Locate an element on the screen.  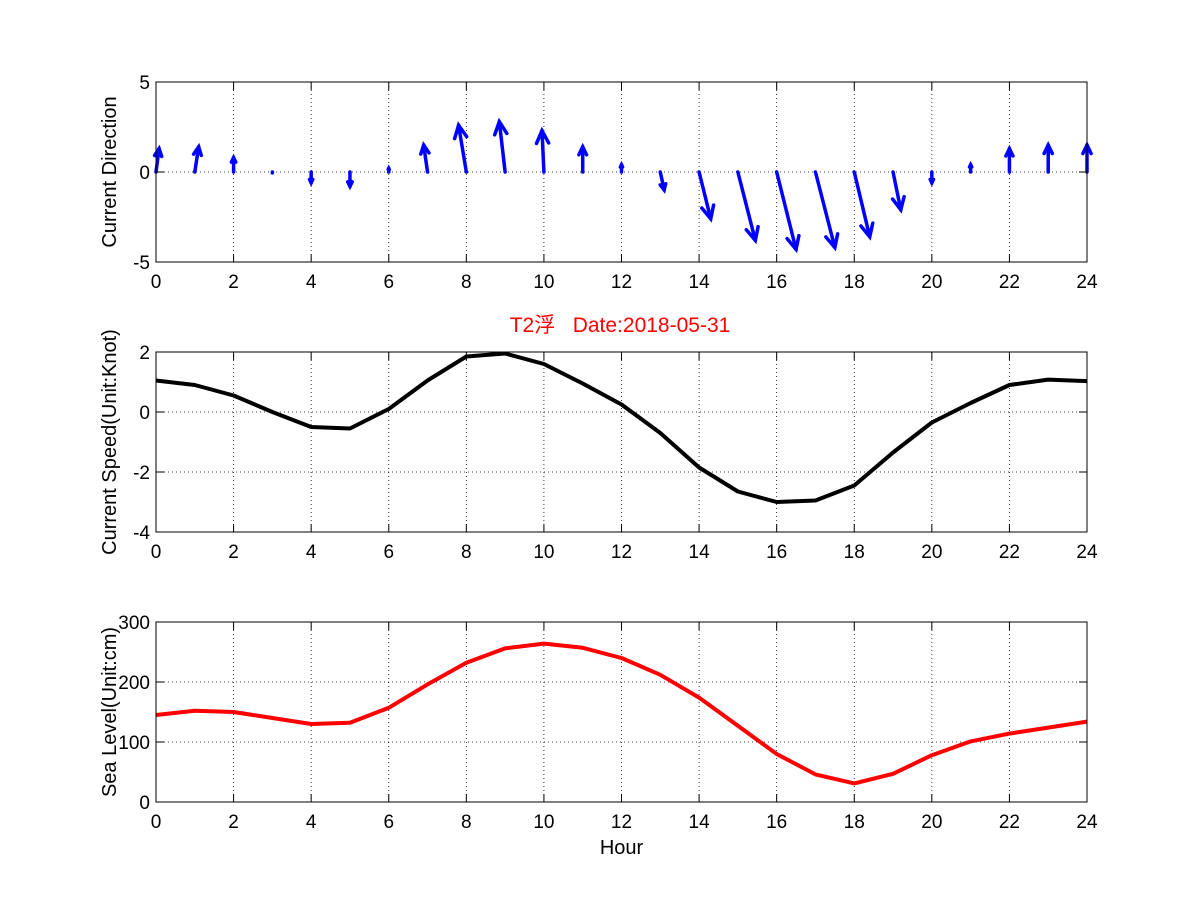
direction-xtick-label: 10 is located at coordinates (543, 282).